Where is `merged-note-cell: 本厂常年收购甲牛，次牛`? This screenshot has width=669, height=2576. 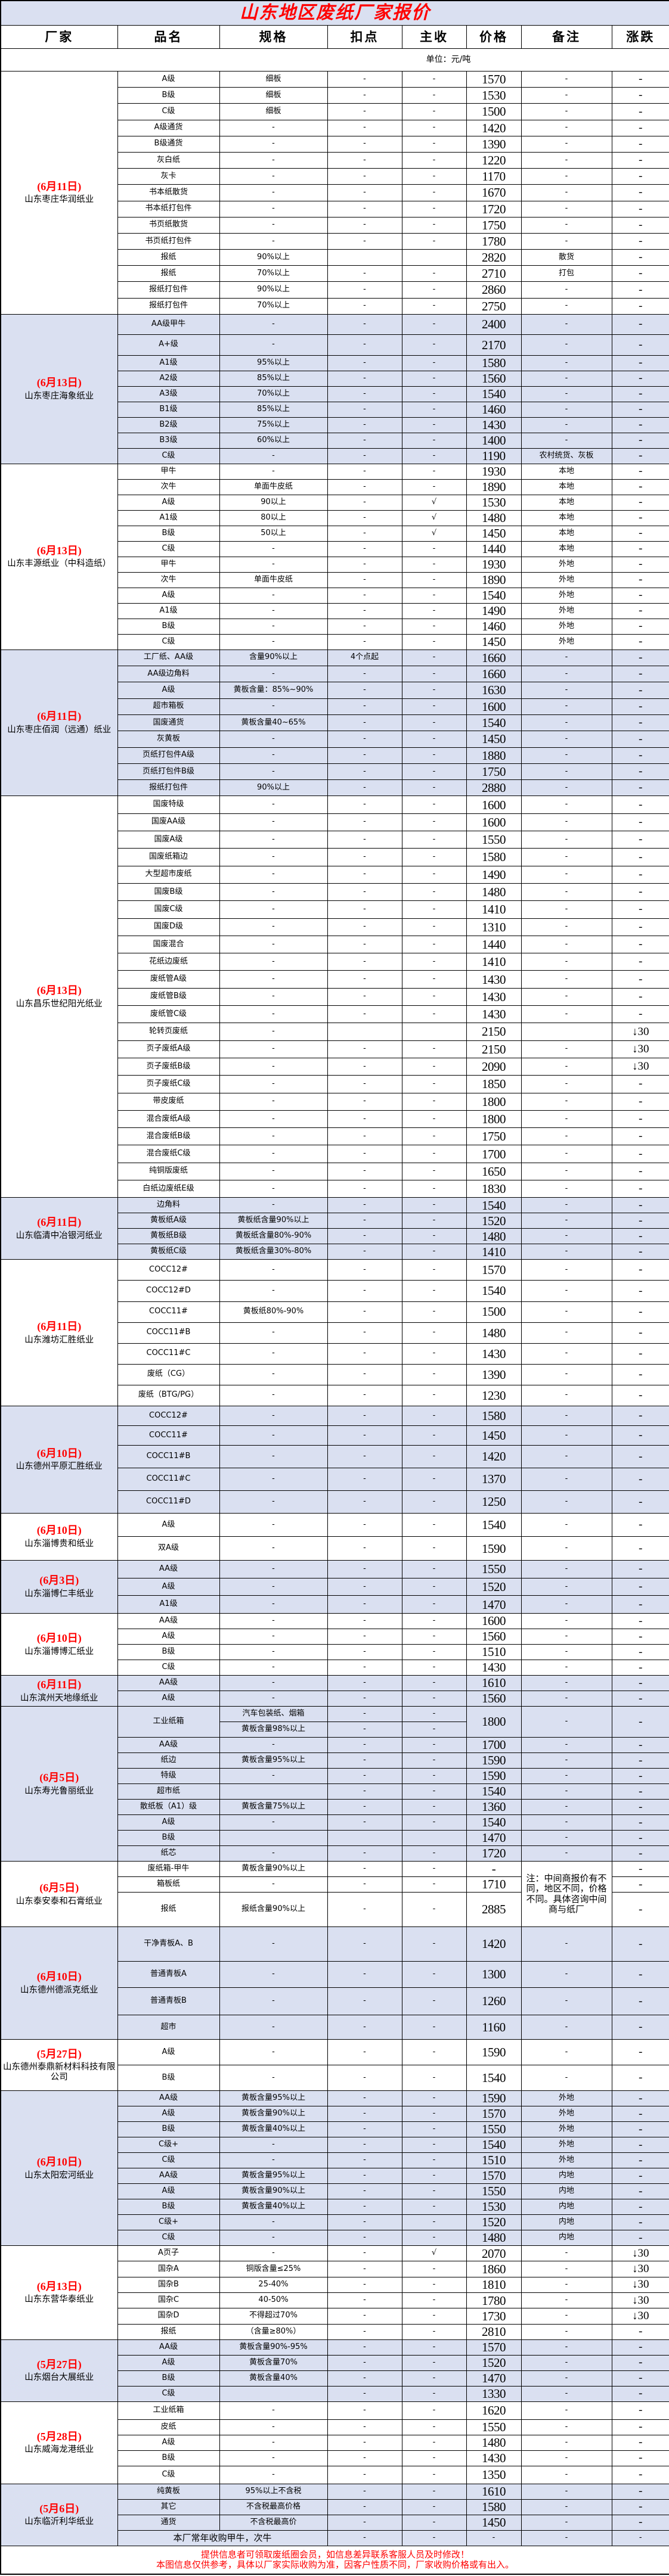 merged-note-cell: 本厂常年收购甲牛，次牛 is located at coordinates (222, 2538).